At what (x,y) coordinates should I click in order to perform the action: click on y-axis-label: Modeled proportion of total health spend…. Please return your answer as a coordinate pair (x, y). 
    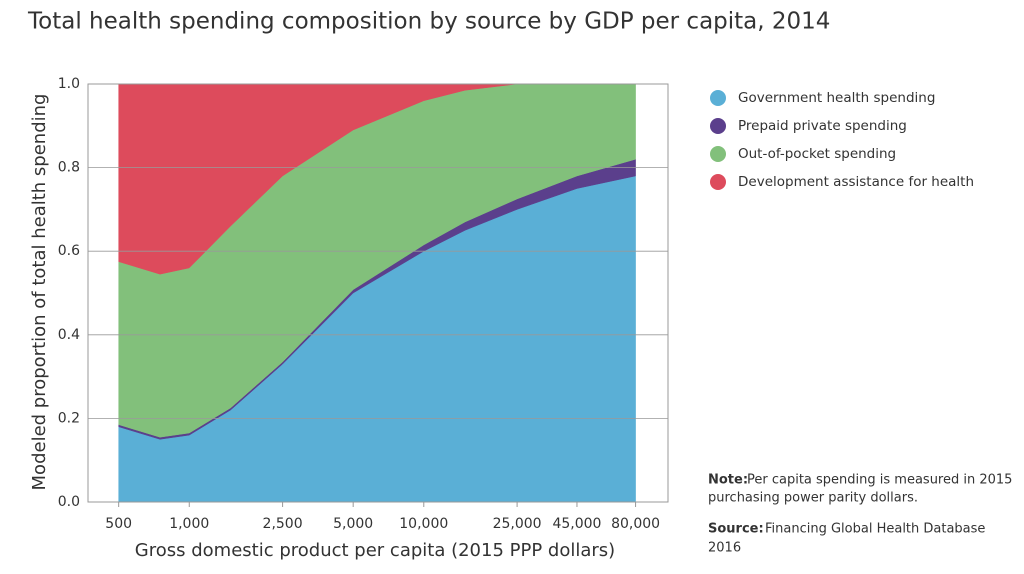
    Looking at the image, I should click on (39, 292).